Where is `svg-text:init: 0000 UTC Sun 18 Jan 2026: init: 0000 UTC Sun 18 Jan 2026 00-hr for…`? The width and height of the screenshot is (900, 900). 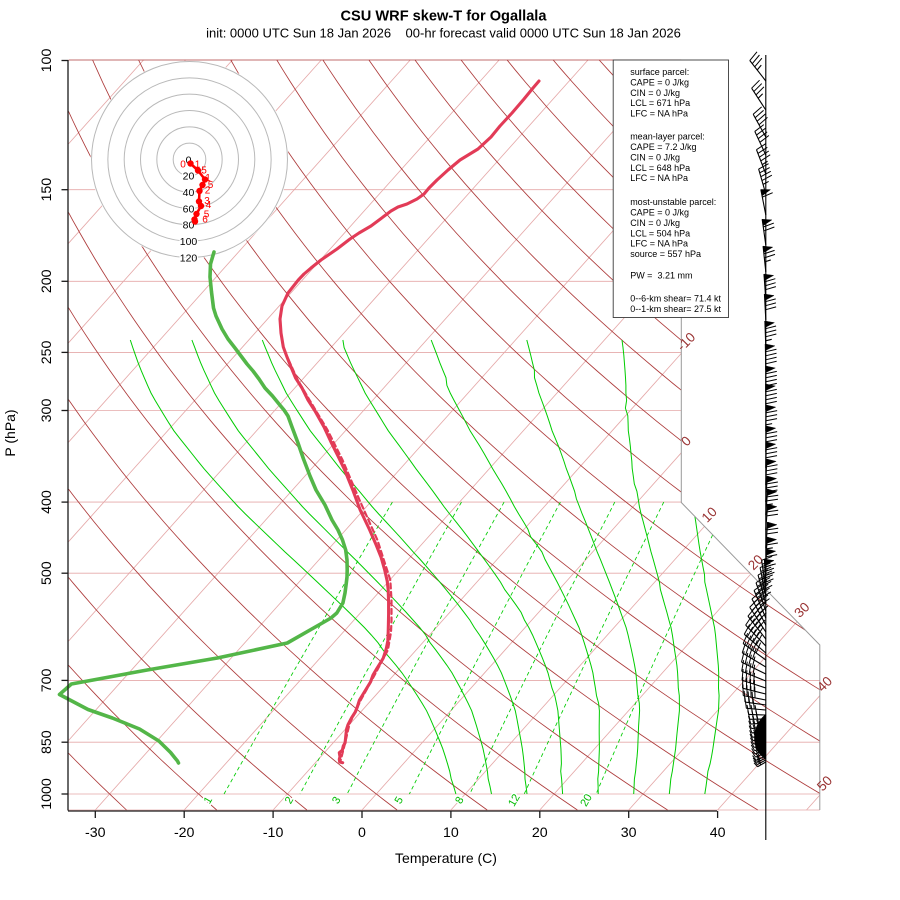 svg-text:init: 0000 UTC Sun 18 Jan 2026: init: 0000 UTC Sun 18 Jan 2026 00-hr for… is located at coordinates (443, 33).